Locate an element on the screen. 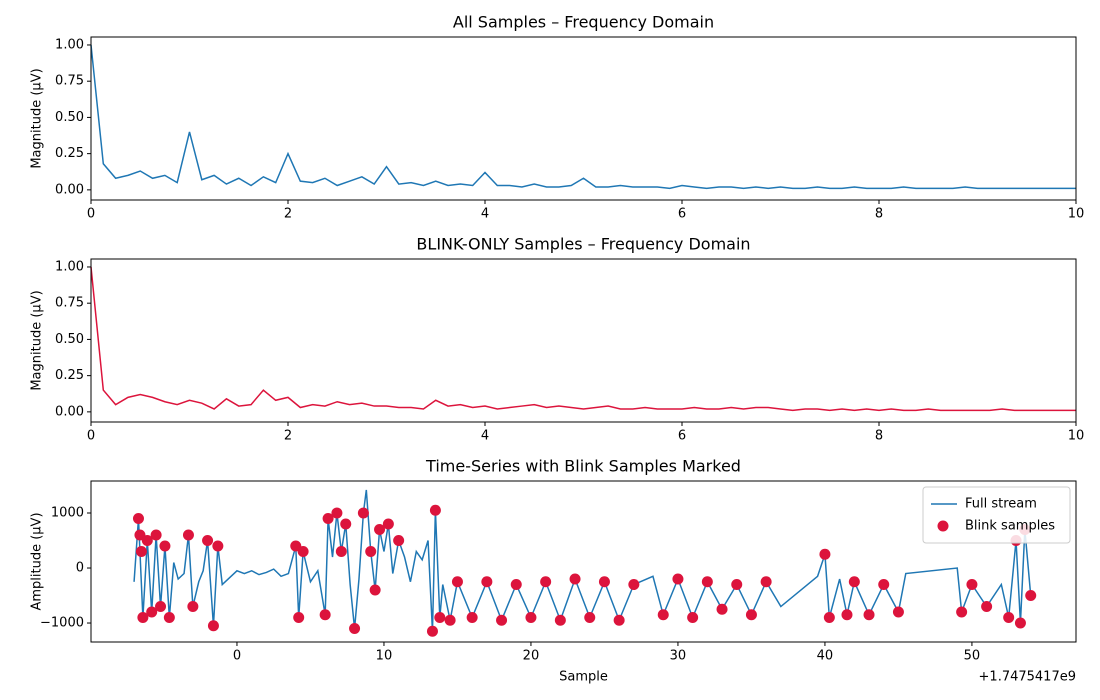 This screenshot has width=1100, height=700. y-tick-label: −1000 is located at coordinates (62, 623).